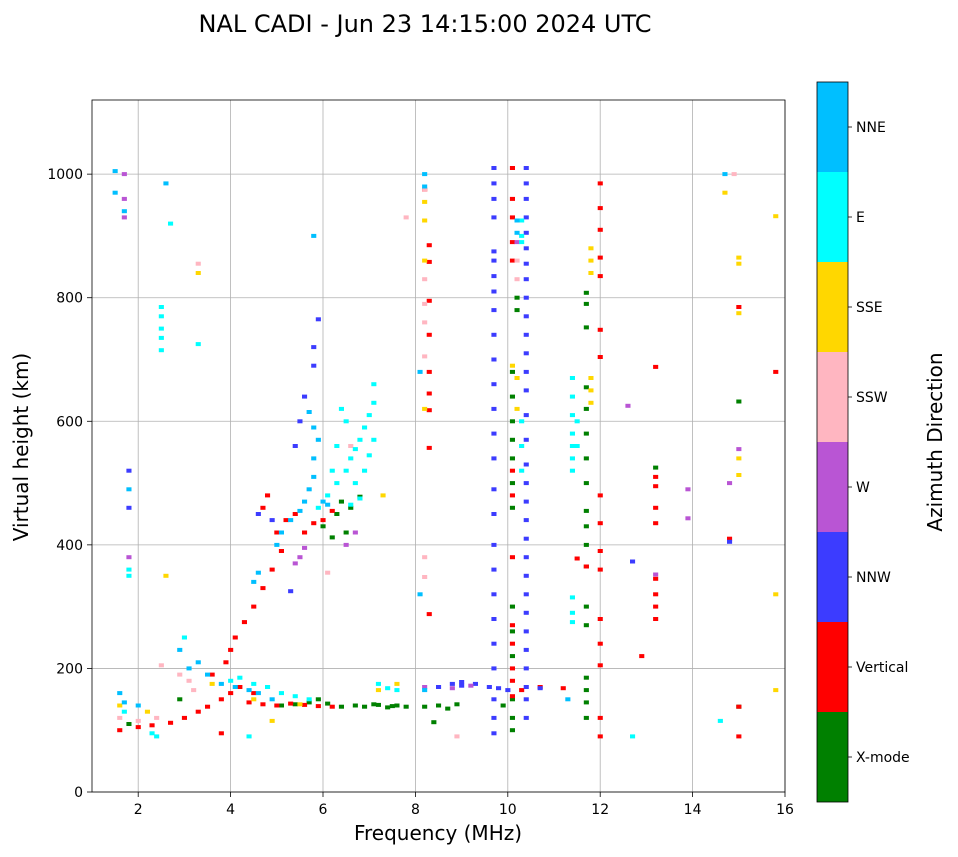 Image resolution: width=958 pixels, height=857 pixels. What do you see at coordinates (424, 24) in the screenshot?
I see `chart-title: NAL CADI - Jun 23 14:15:00 2024 UTC` at bounding box center [424, 24].